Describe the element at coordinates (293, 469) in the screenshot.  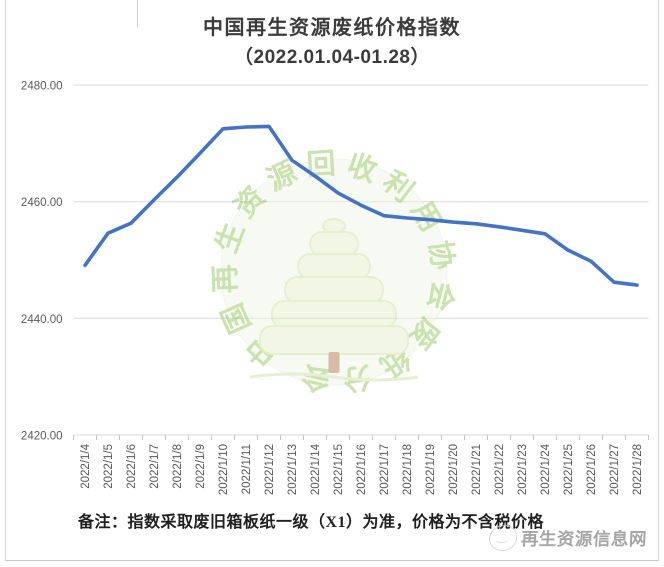
I see `x-axis-label: 2022/1/13` at that location.